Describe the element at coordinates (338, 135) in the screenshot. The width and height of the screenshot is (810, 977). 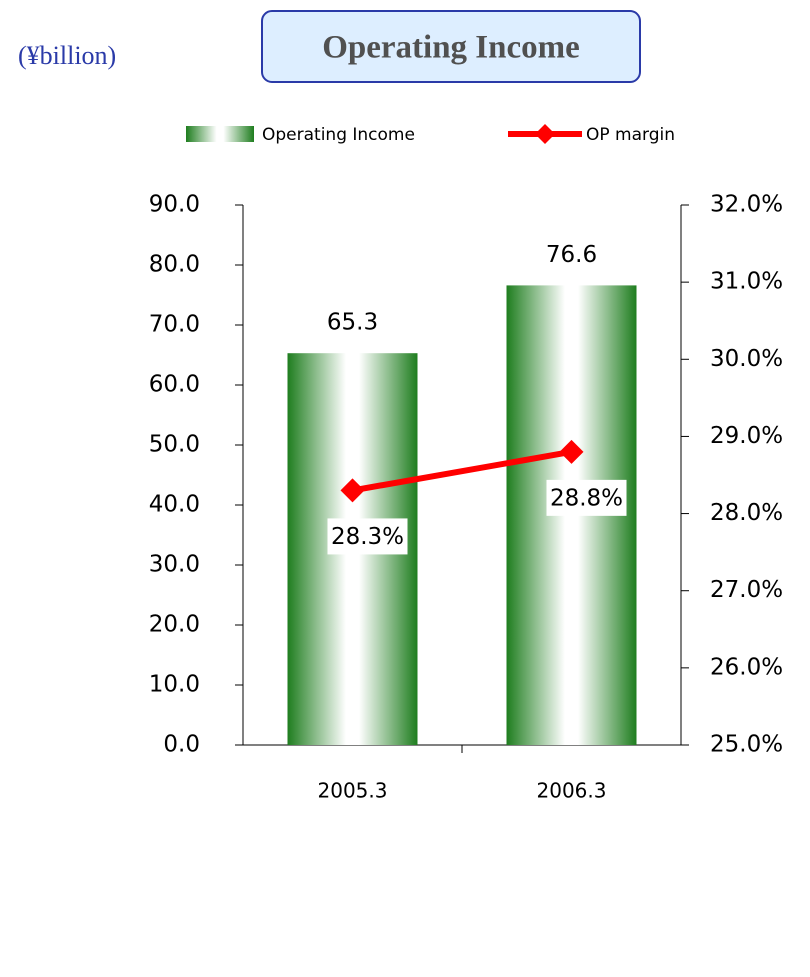
I see `legend-label: Operating Income` at that location.